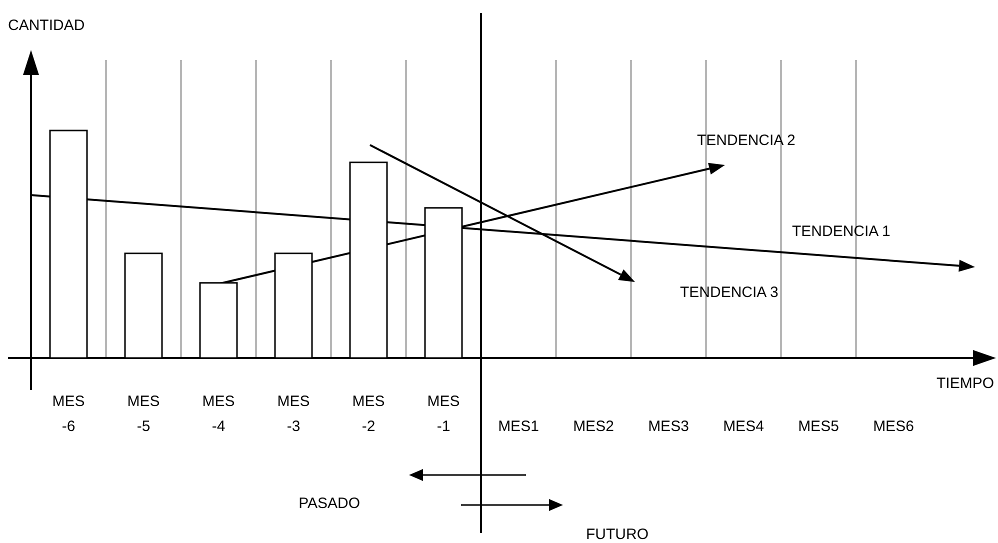 This screenshot has width=998, height=543. What do you see at coordinates (617, 534) in the screenshot?
I see `text: FUTURO` at bounding box center [617, 534].